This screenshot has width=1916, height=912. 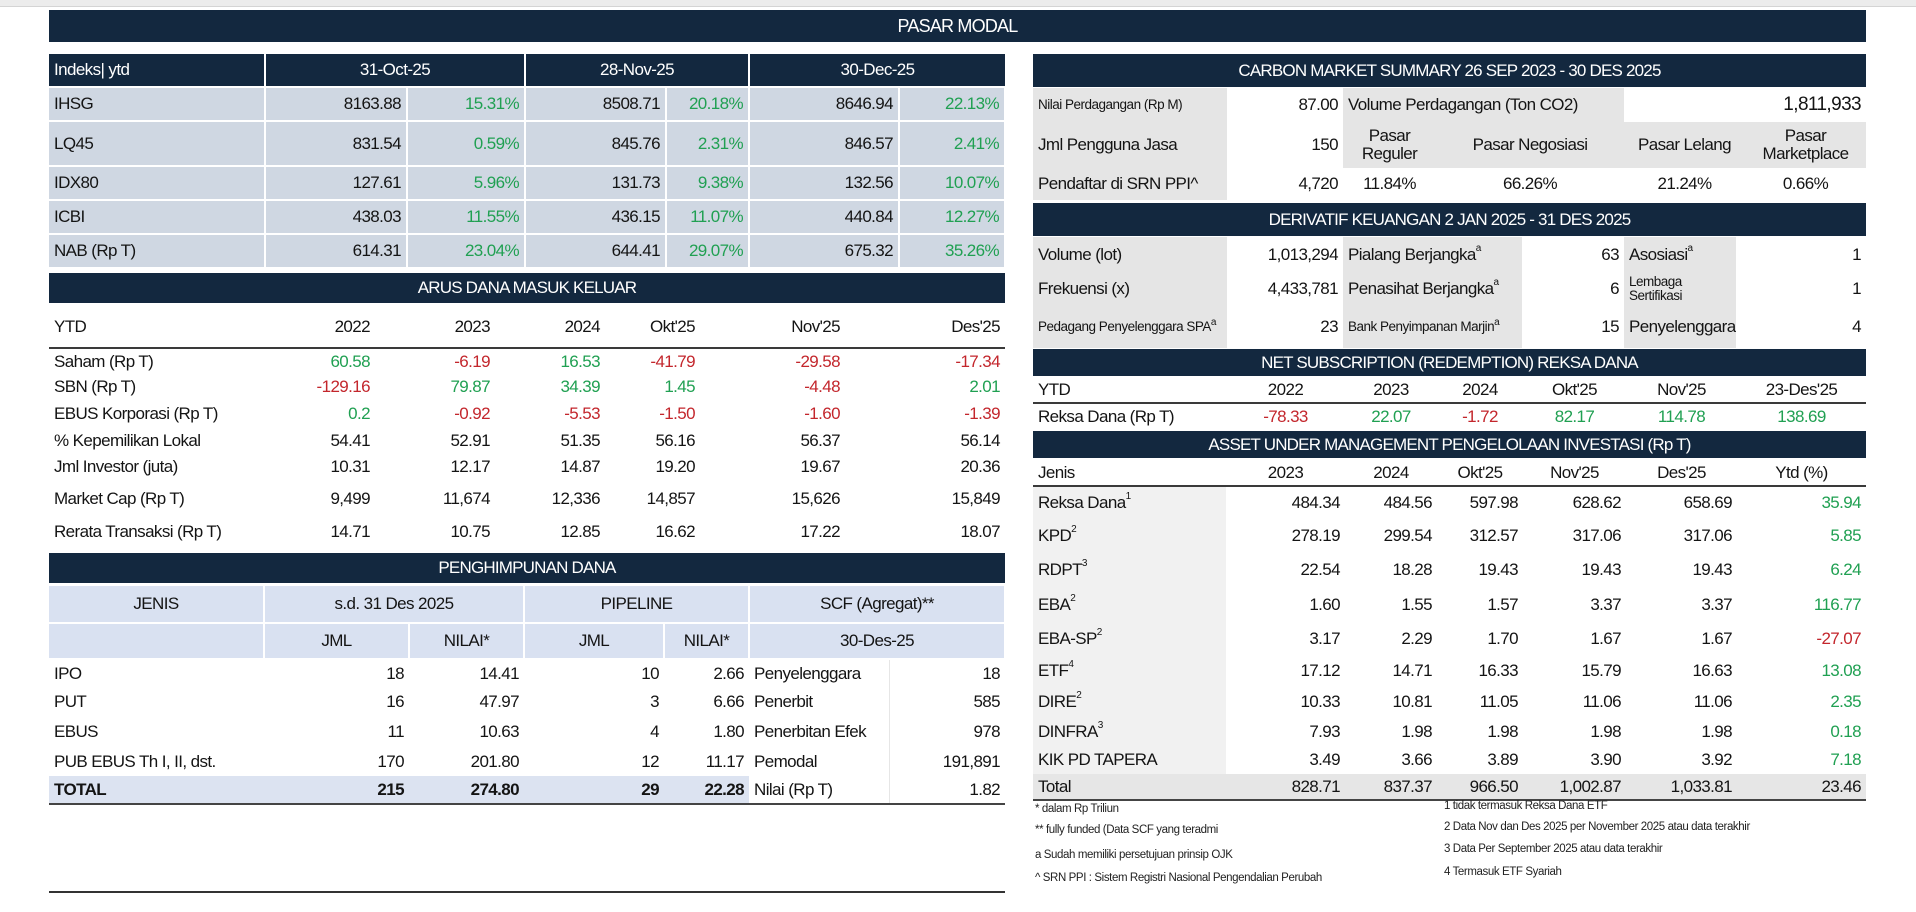 What do you see at coordinates (1856, 289) in the screenshot?
I see `cell-text: 1` at bounding box center [1856, 289].